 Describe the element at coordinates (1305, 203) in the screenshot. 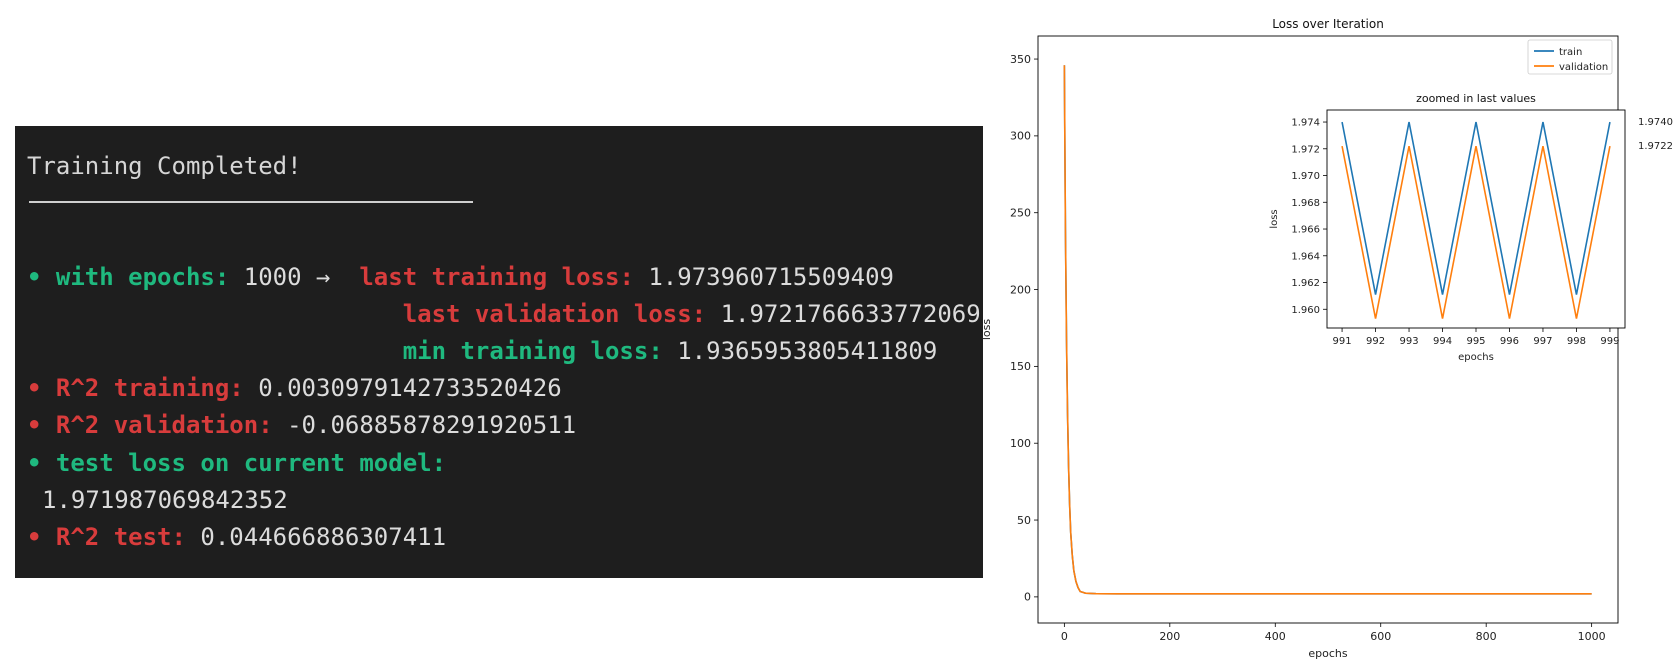

I see `inset-y-tick-label: 1.968` at that location.